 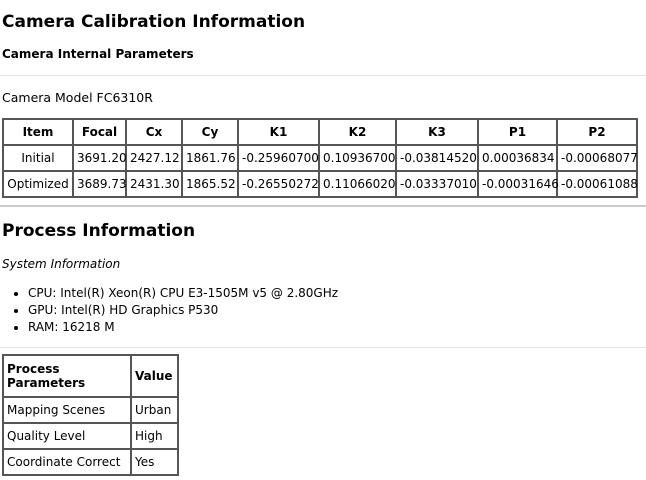 I want to click on internal-params-heading: Camera Internal Parameters, so click(x=98, y=54).